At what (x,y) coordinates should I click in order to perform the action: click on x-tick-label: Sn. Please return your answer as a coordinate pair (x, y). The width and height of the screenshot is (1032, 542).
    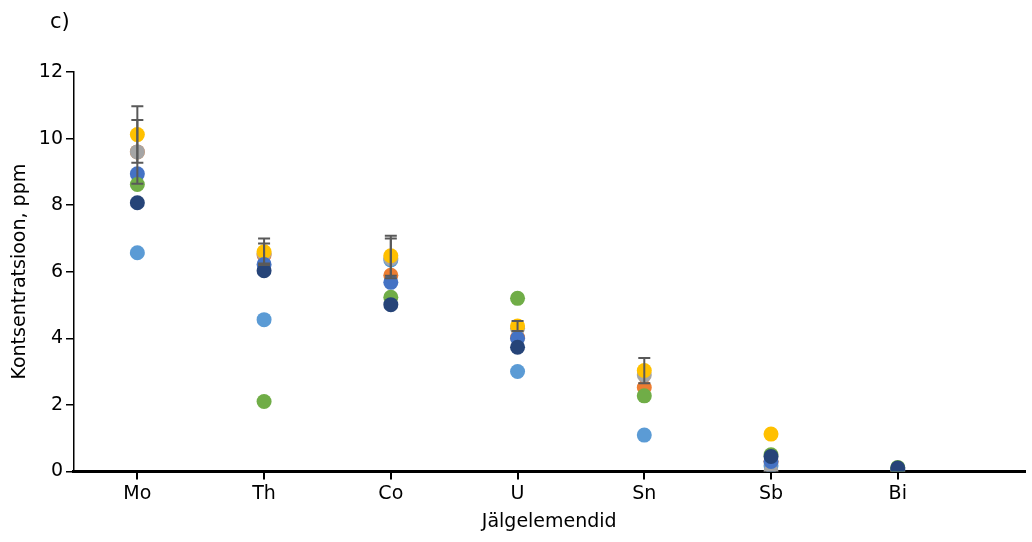
    Looking at the image, I should click on (644, 491).